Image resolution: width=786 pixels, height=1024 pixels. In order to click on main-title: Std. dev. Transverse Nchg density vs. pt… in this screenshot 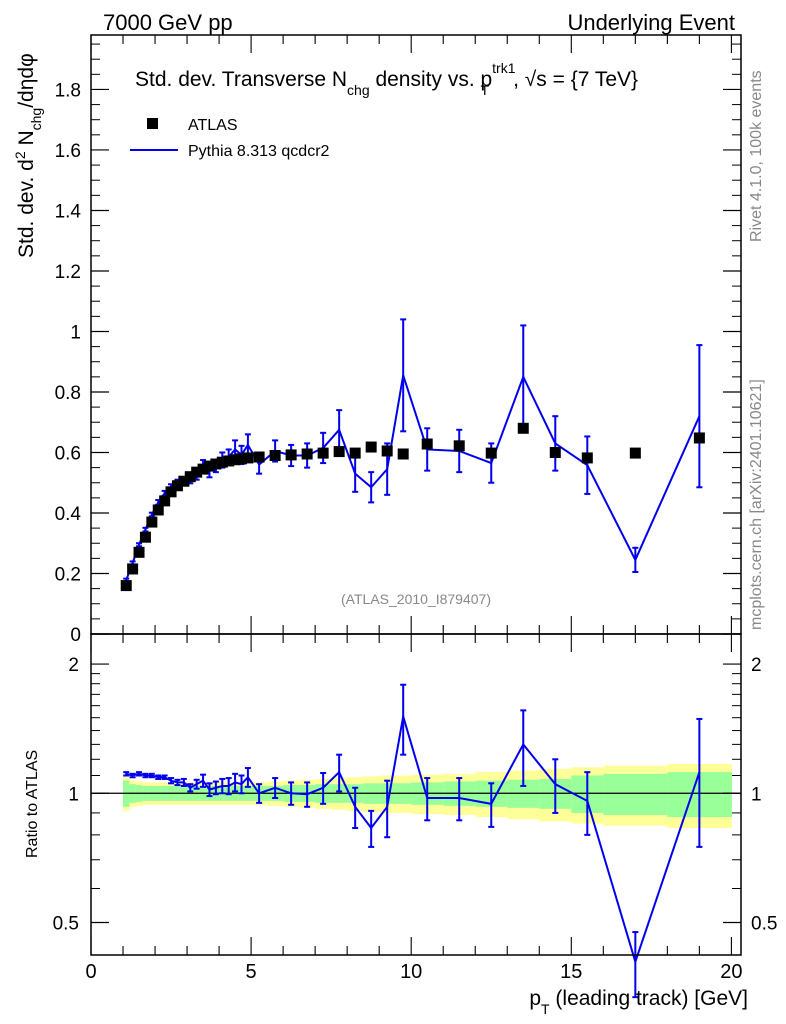, I will do `click(386, 79)`.